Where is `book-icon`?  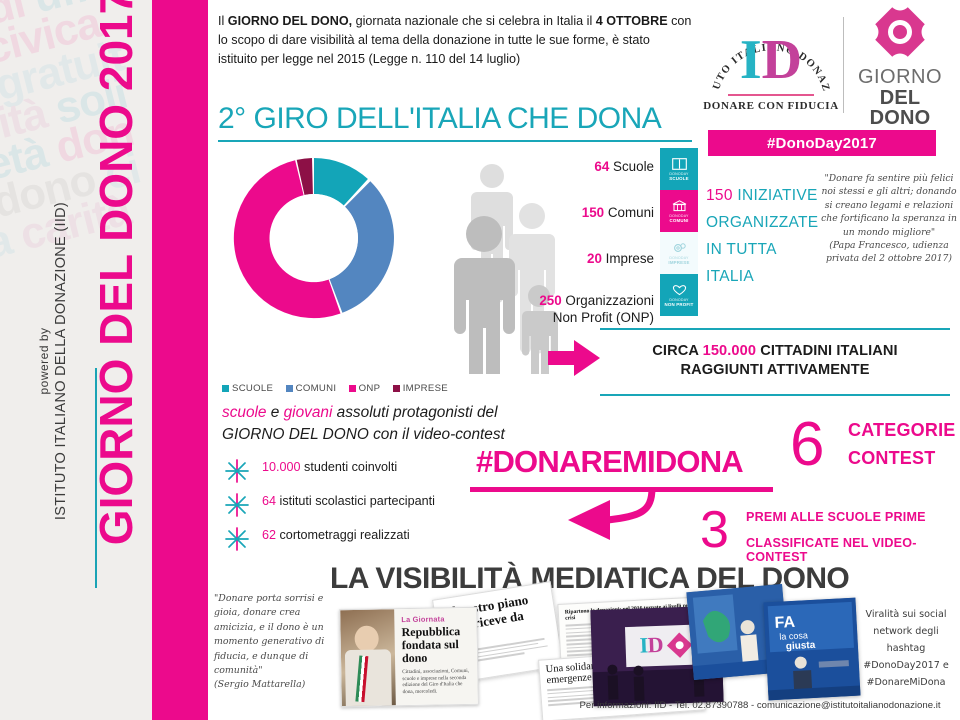
book-icon is located at coordinates (679, 163).